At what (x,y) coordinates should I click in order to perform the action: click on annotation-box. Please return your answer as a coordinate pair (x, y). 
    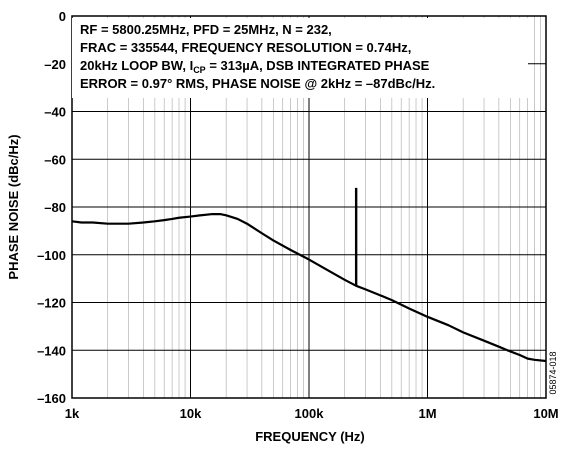
    Looking at the image, I should click on (300, 58).